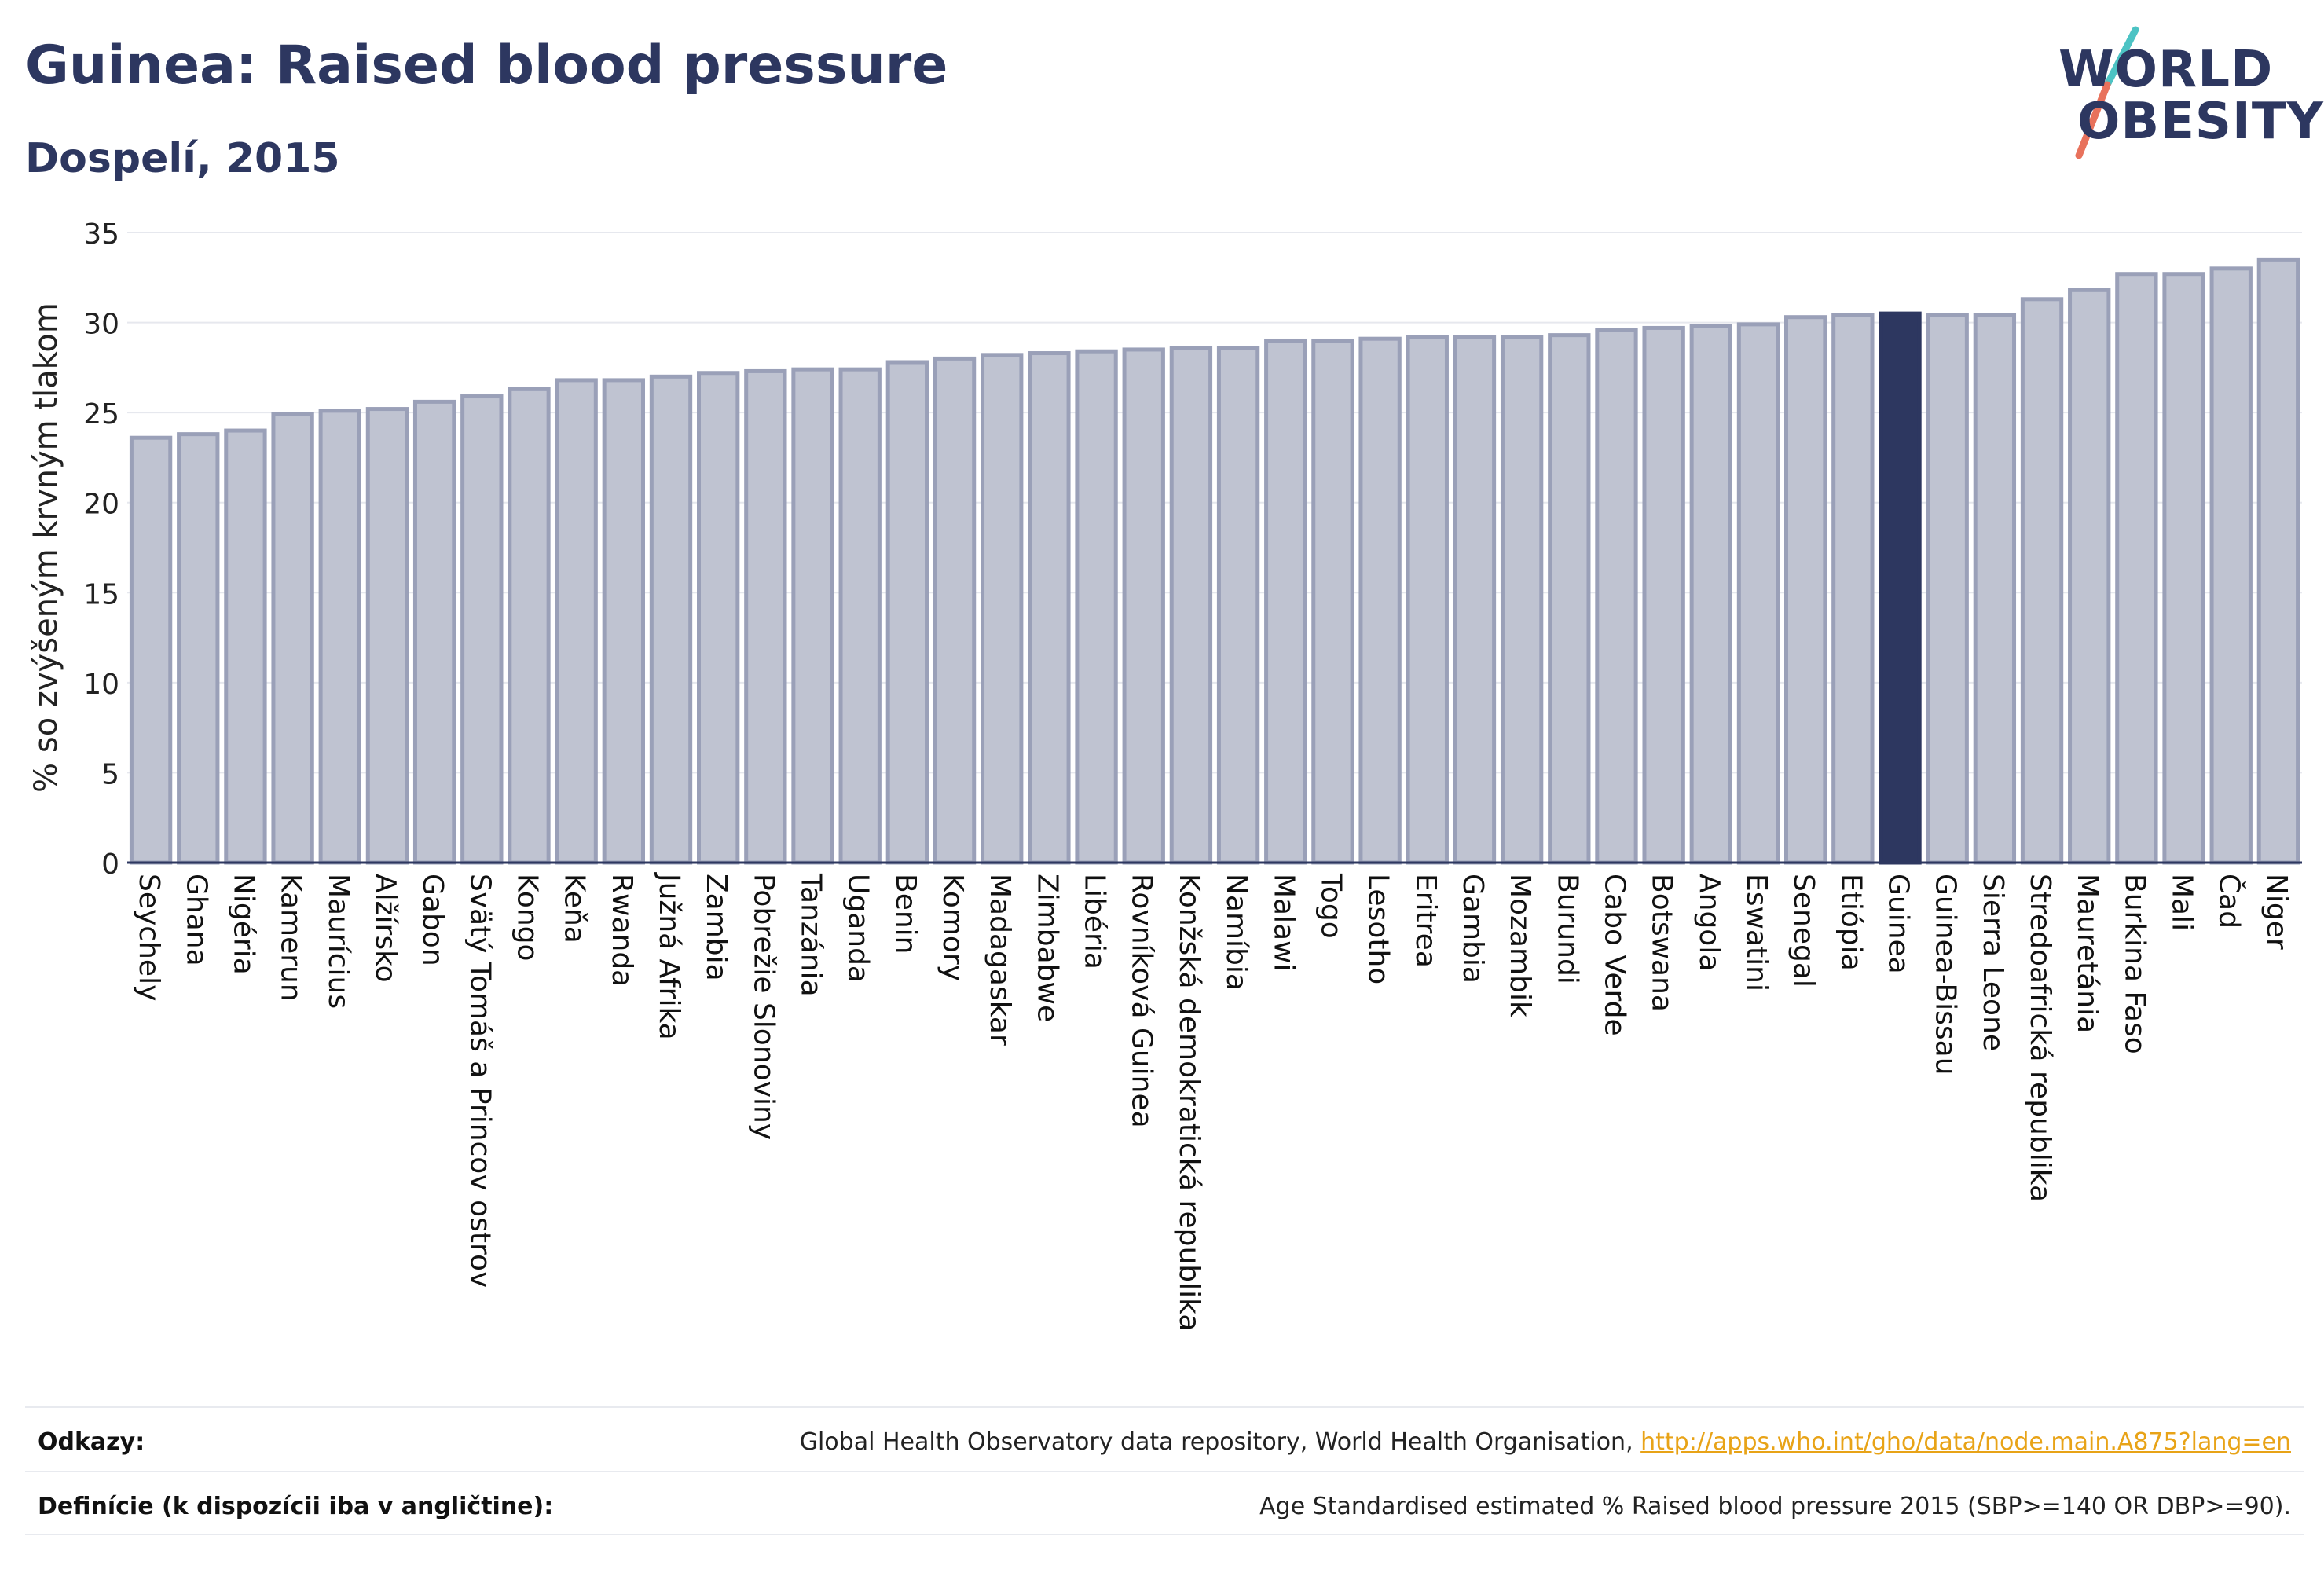 The image size is (2324, 1576). I want to click on y-tick-label: 35, so click(101, 234).